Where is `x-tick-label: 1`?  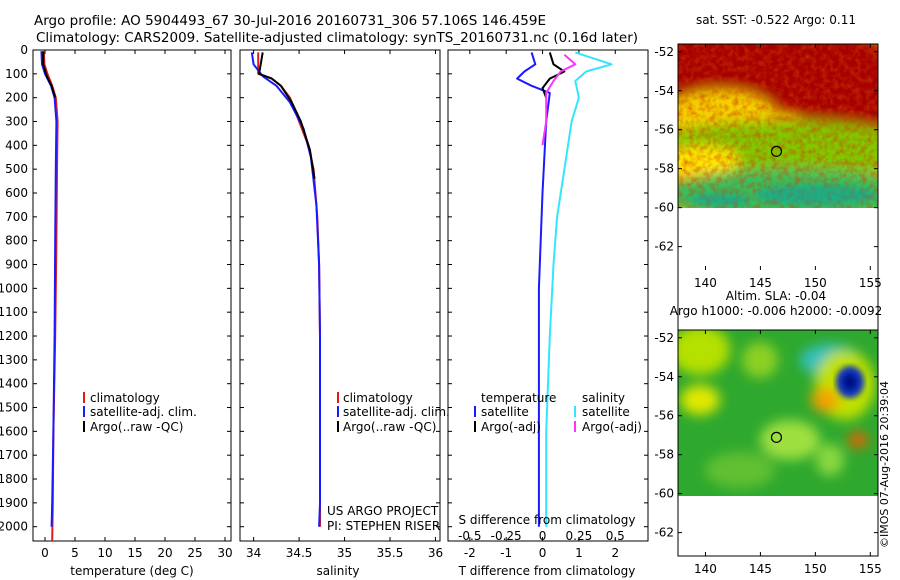 x-tick-label: 1 is located at coordinates (579, 553).